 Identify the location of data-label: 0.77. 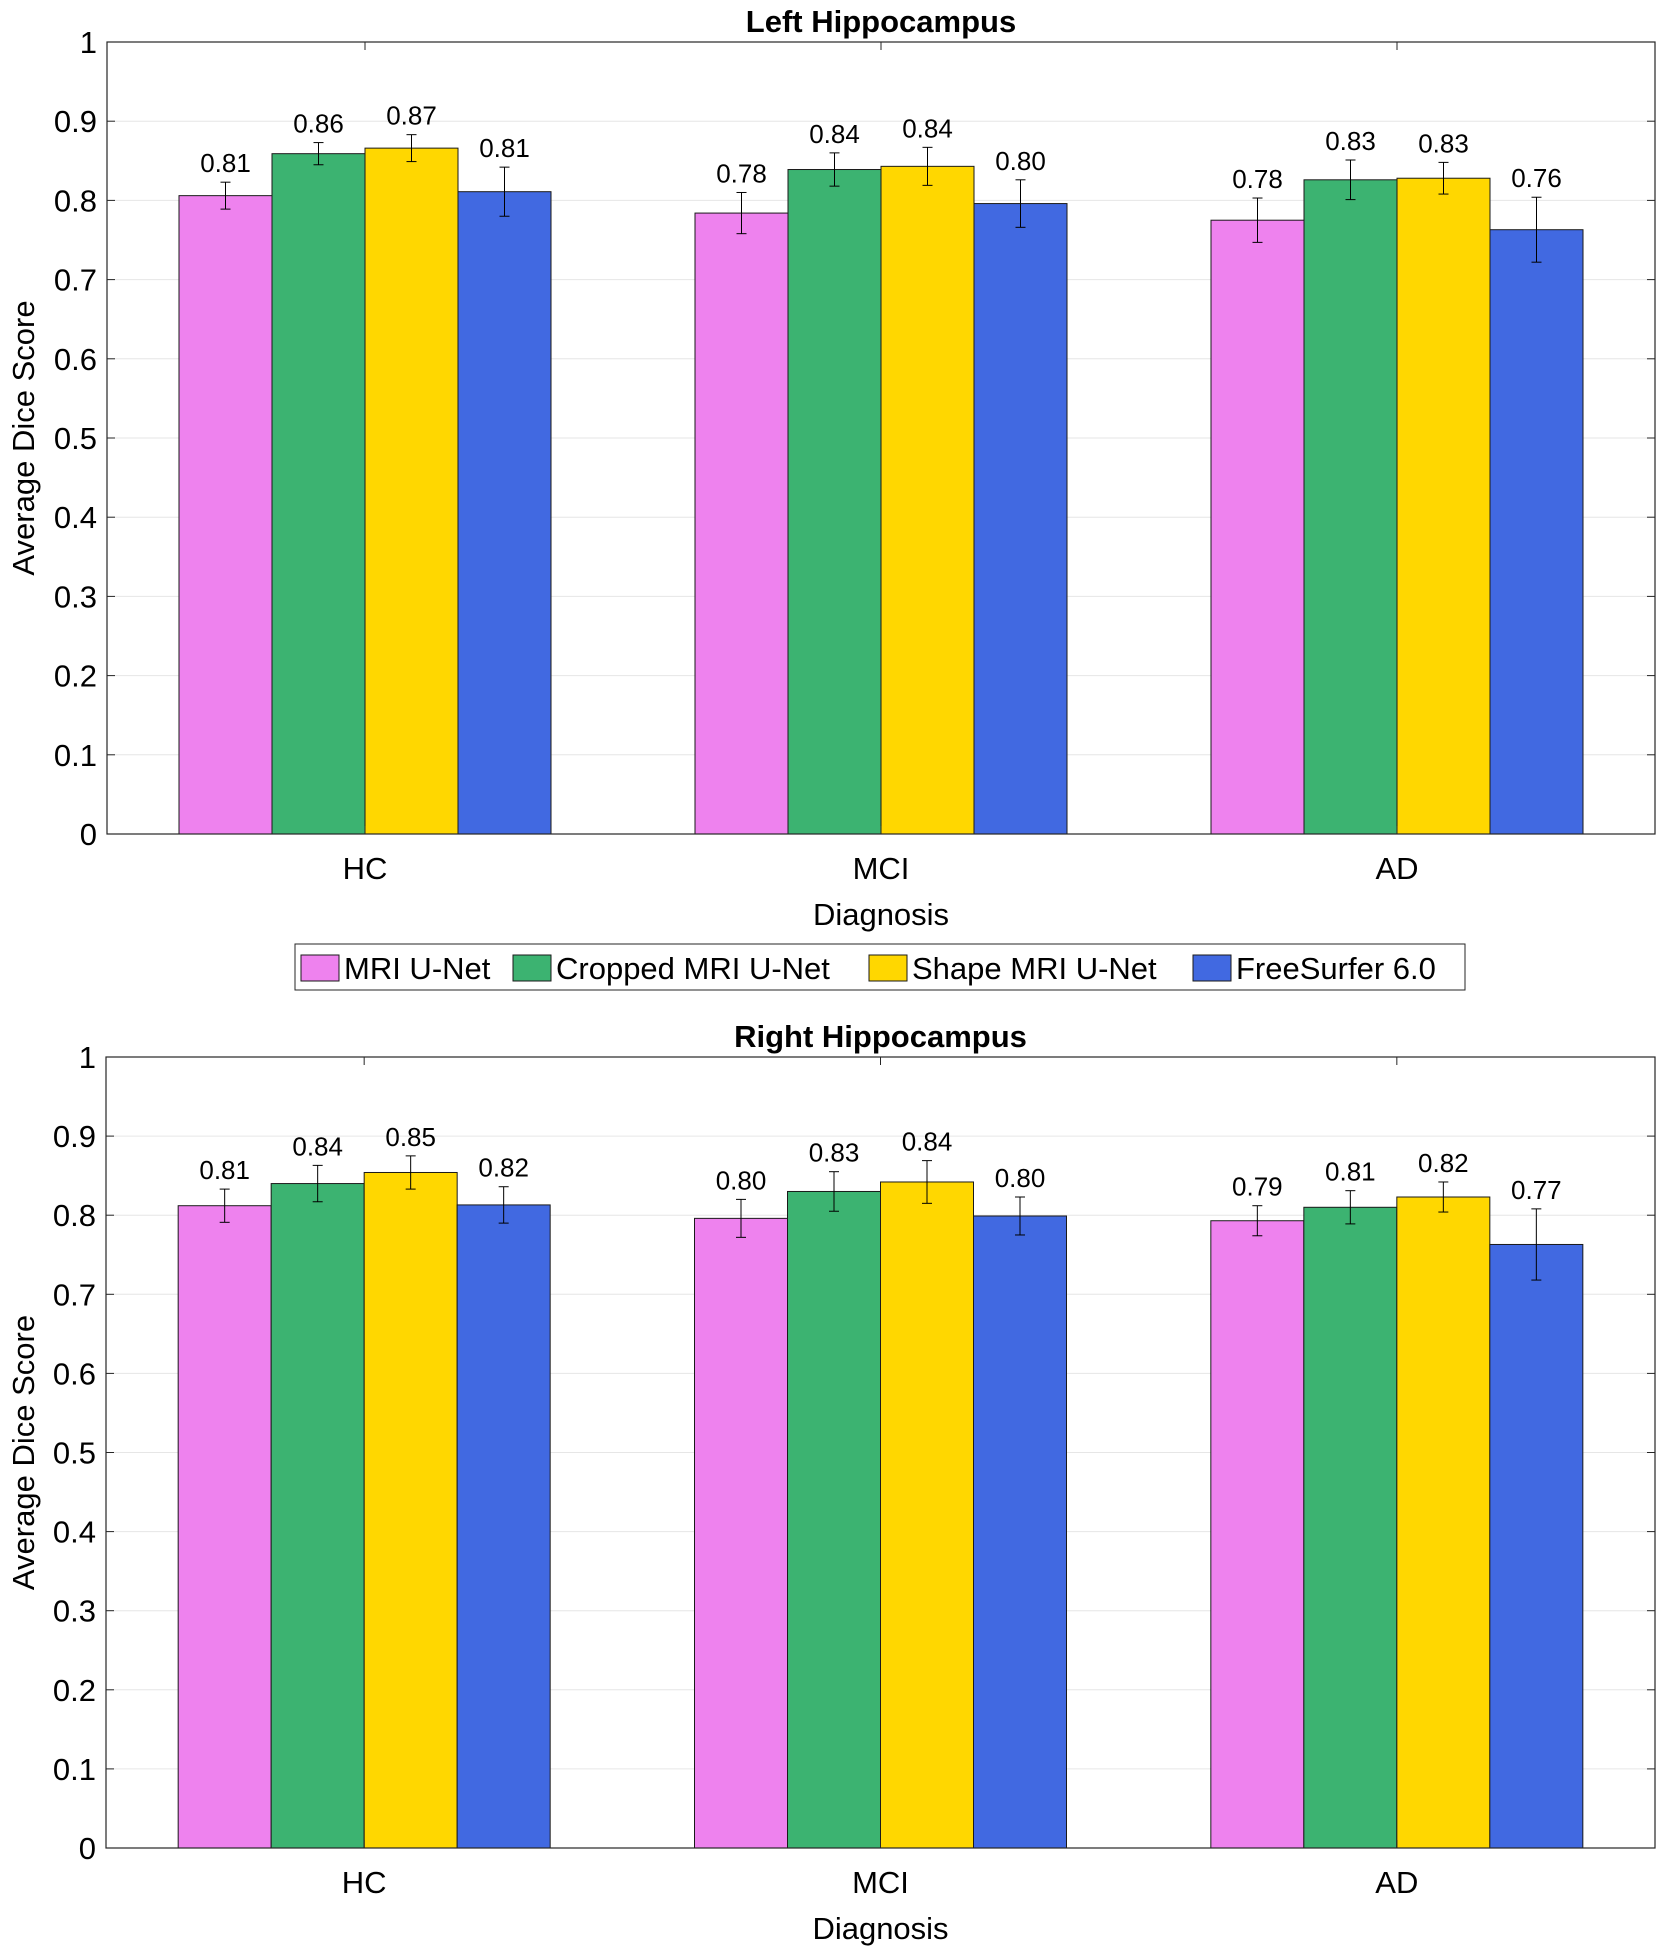
(1536, 1190).